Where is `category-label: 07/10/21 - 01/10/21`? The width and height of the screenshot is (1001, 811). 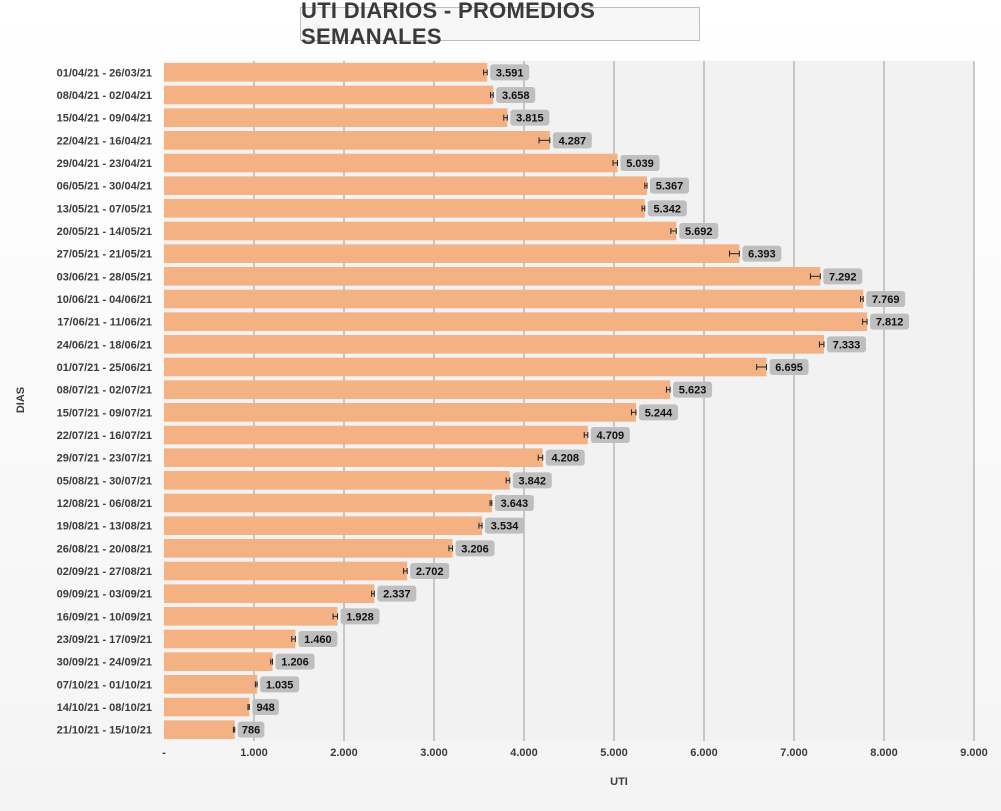 category-label: 07/10/21 - 01/10/21 is located at coordinates (104, 685).